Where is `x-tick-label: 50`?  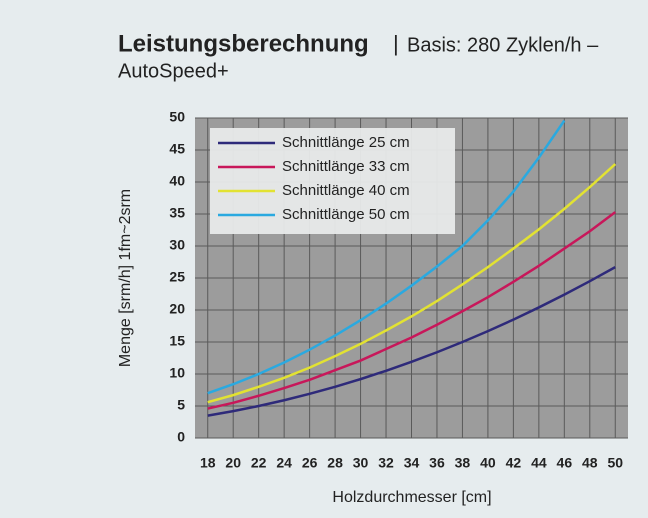
x-tick-label: 50 is located at coordinates (615, 463).